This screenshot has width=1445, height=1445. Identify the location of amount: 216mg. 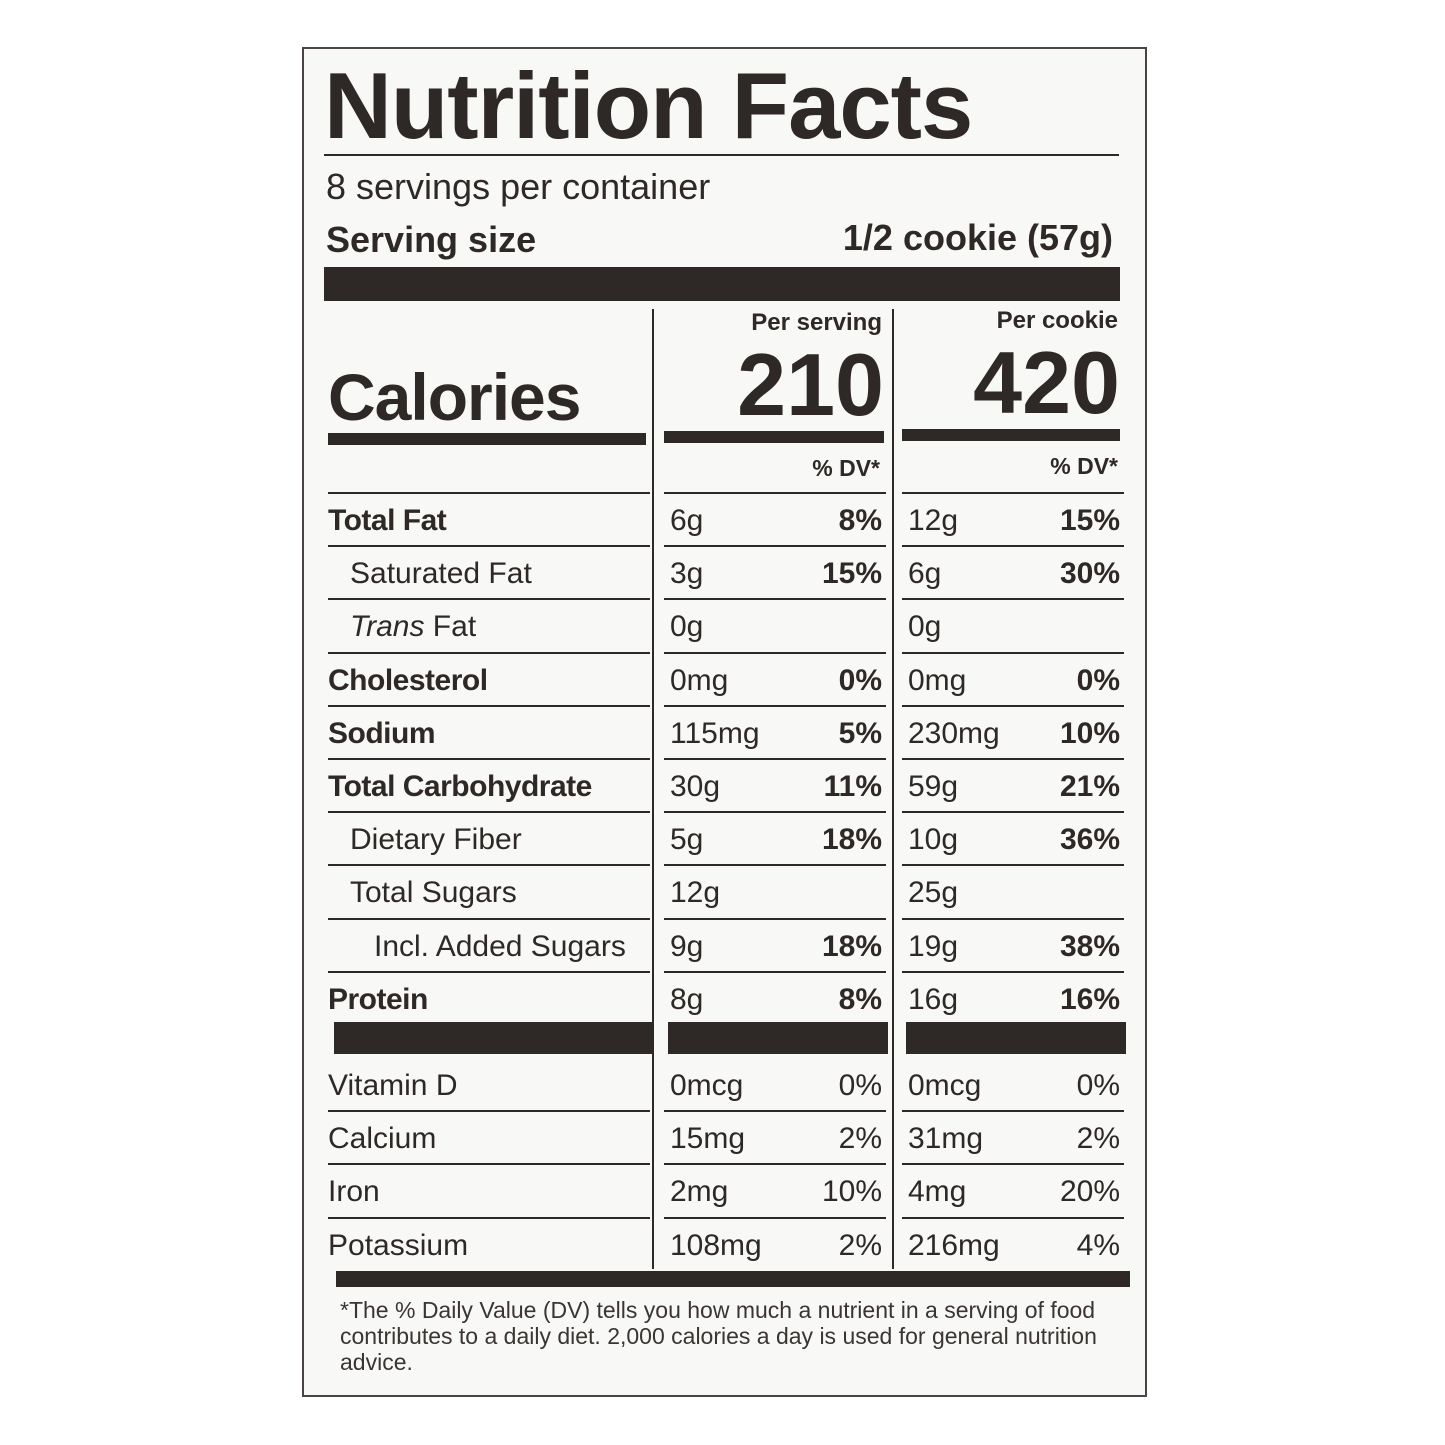
(954, 1245).